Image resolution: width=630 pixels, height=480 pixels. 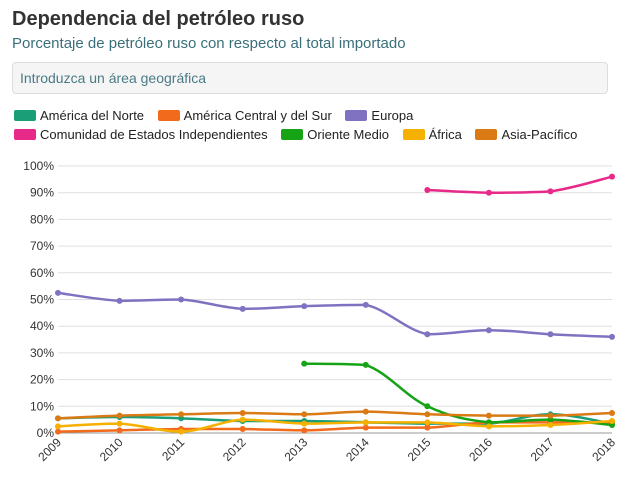 What do you see at coordinates (154, 134) in the screenshot?
I see `legend-label: Comunidad de Estados Independientes` at bounding box center [154, 134].